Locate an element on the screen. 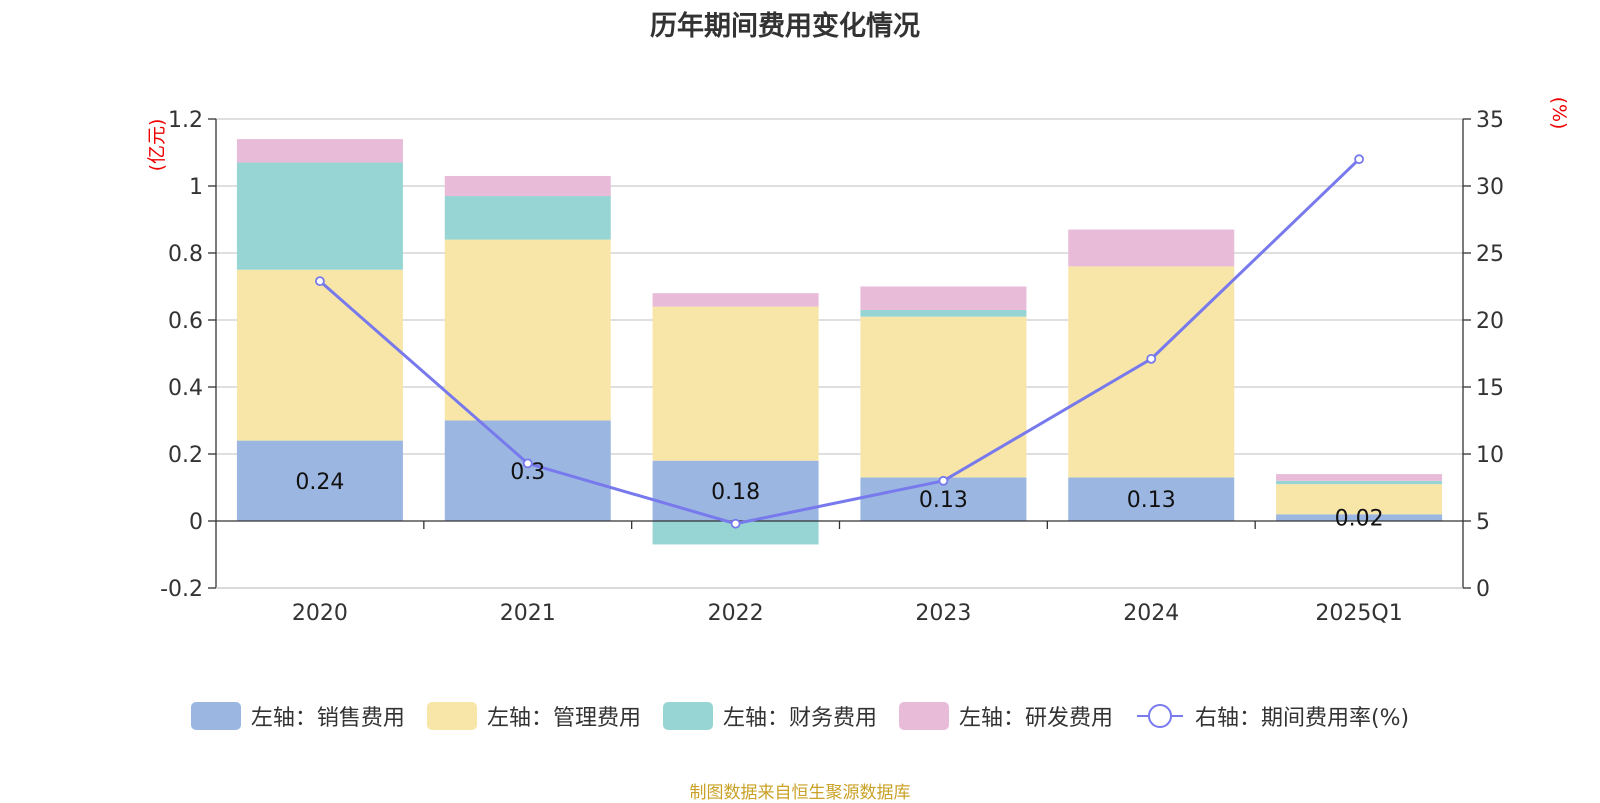 Image resolution: width=1600 pixels, height=803 pixels. left-tick-label: -0.2 is located at coordinates (181, 589).